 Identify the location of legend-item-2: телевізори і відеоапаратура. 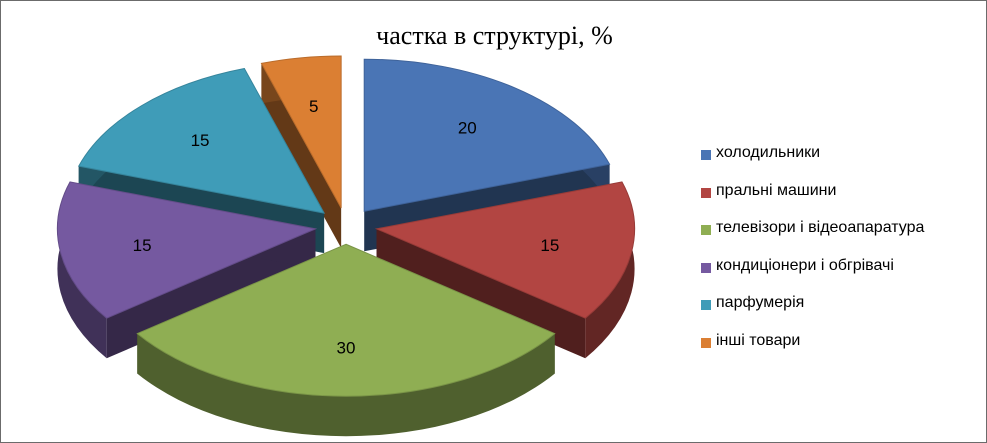
(812, 238).